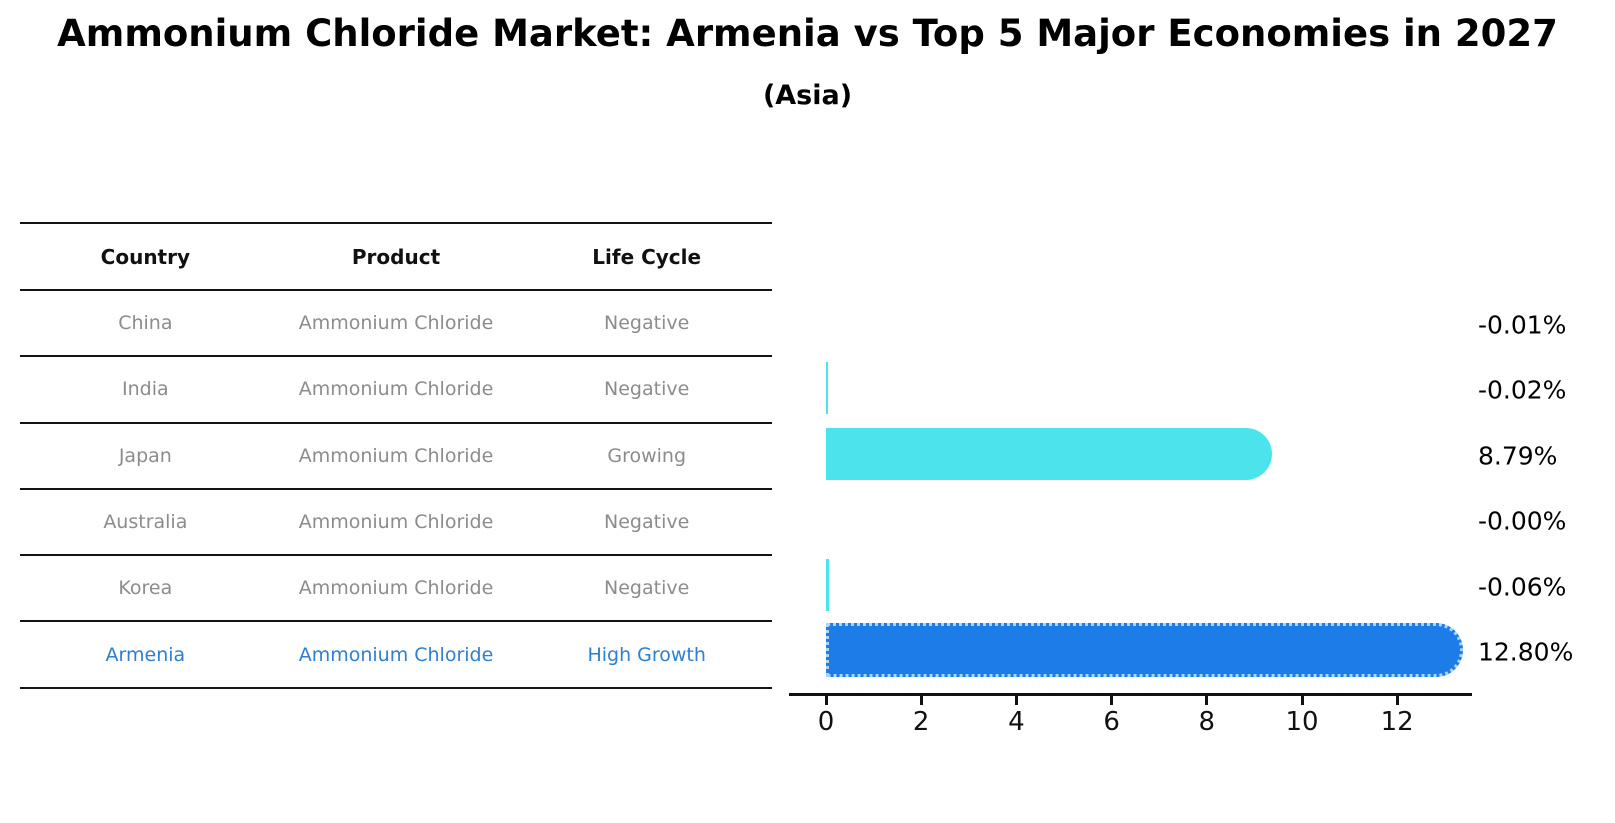 The image size is (1615, 823). Describe the element at coordinates (1016, 722) in the screenshot. I see `x-tick-label: 4` at that location.